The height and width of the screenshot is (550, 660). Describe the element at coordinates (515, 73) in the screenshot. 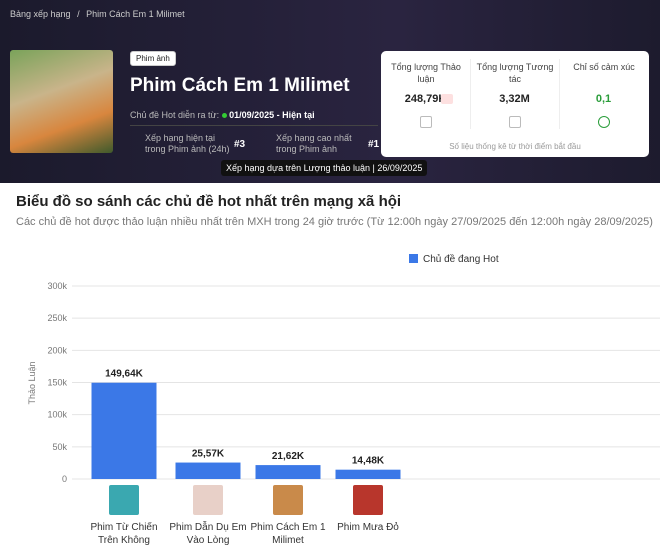

I see `stat-label: Tổng lượng Tương tác` at that location.